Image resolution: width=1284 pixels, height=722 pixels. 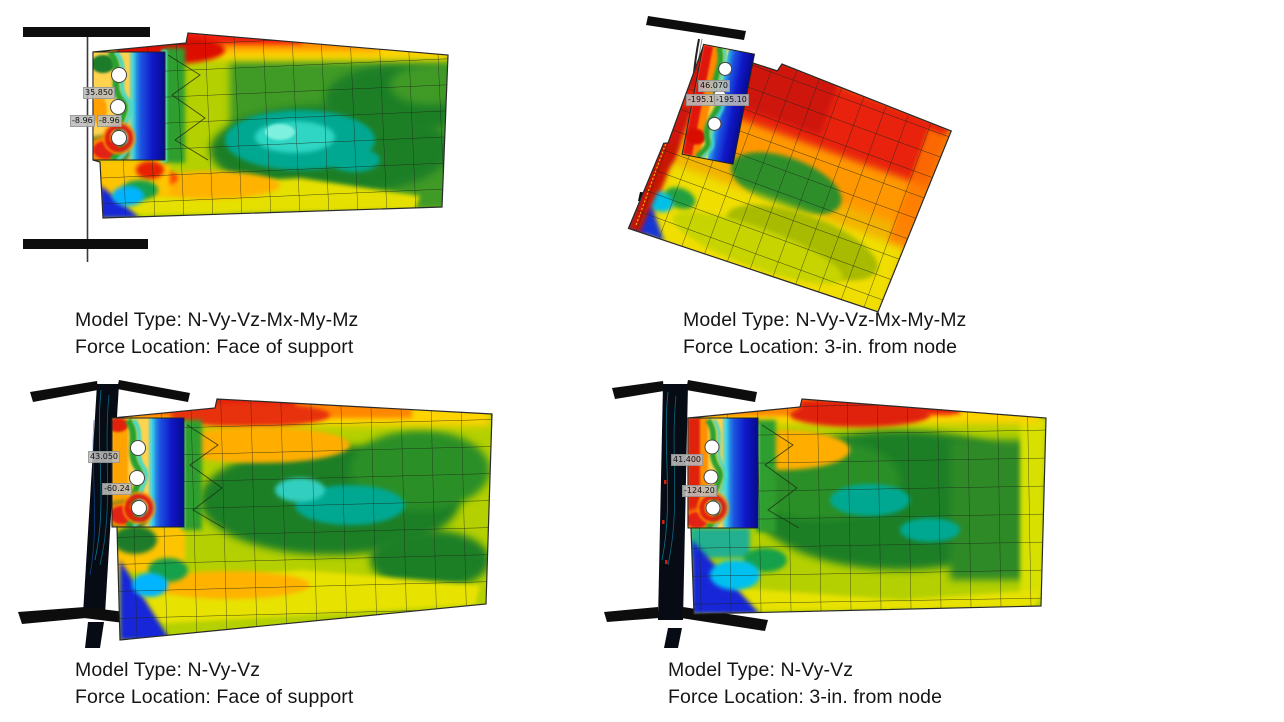 I want to click on panel-top-left-graphic, so click(x=236, y=144).